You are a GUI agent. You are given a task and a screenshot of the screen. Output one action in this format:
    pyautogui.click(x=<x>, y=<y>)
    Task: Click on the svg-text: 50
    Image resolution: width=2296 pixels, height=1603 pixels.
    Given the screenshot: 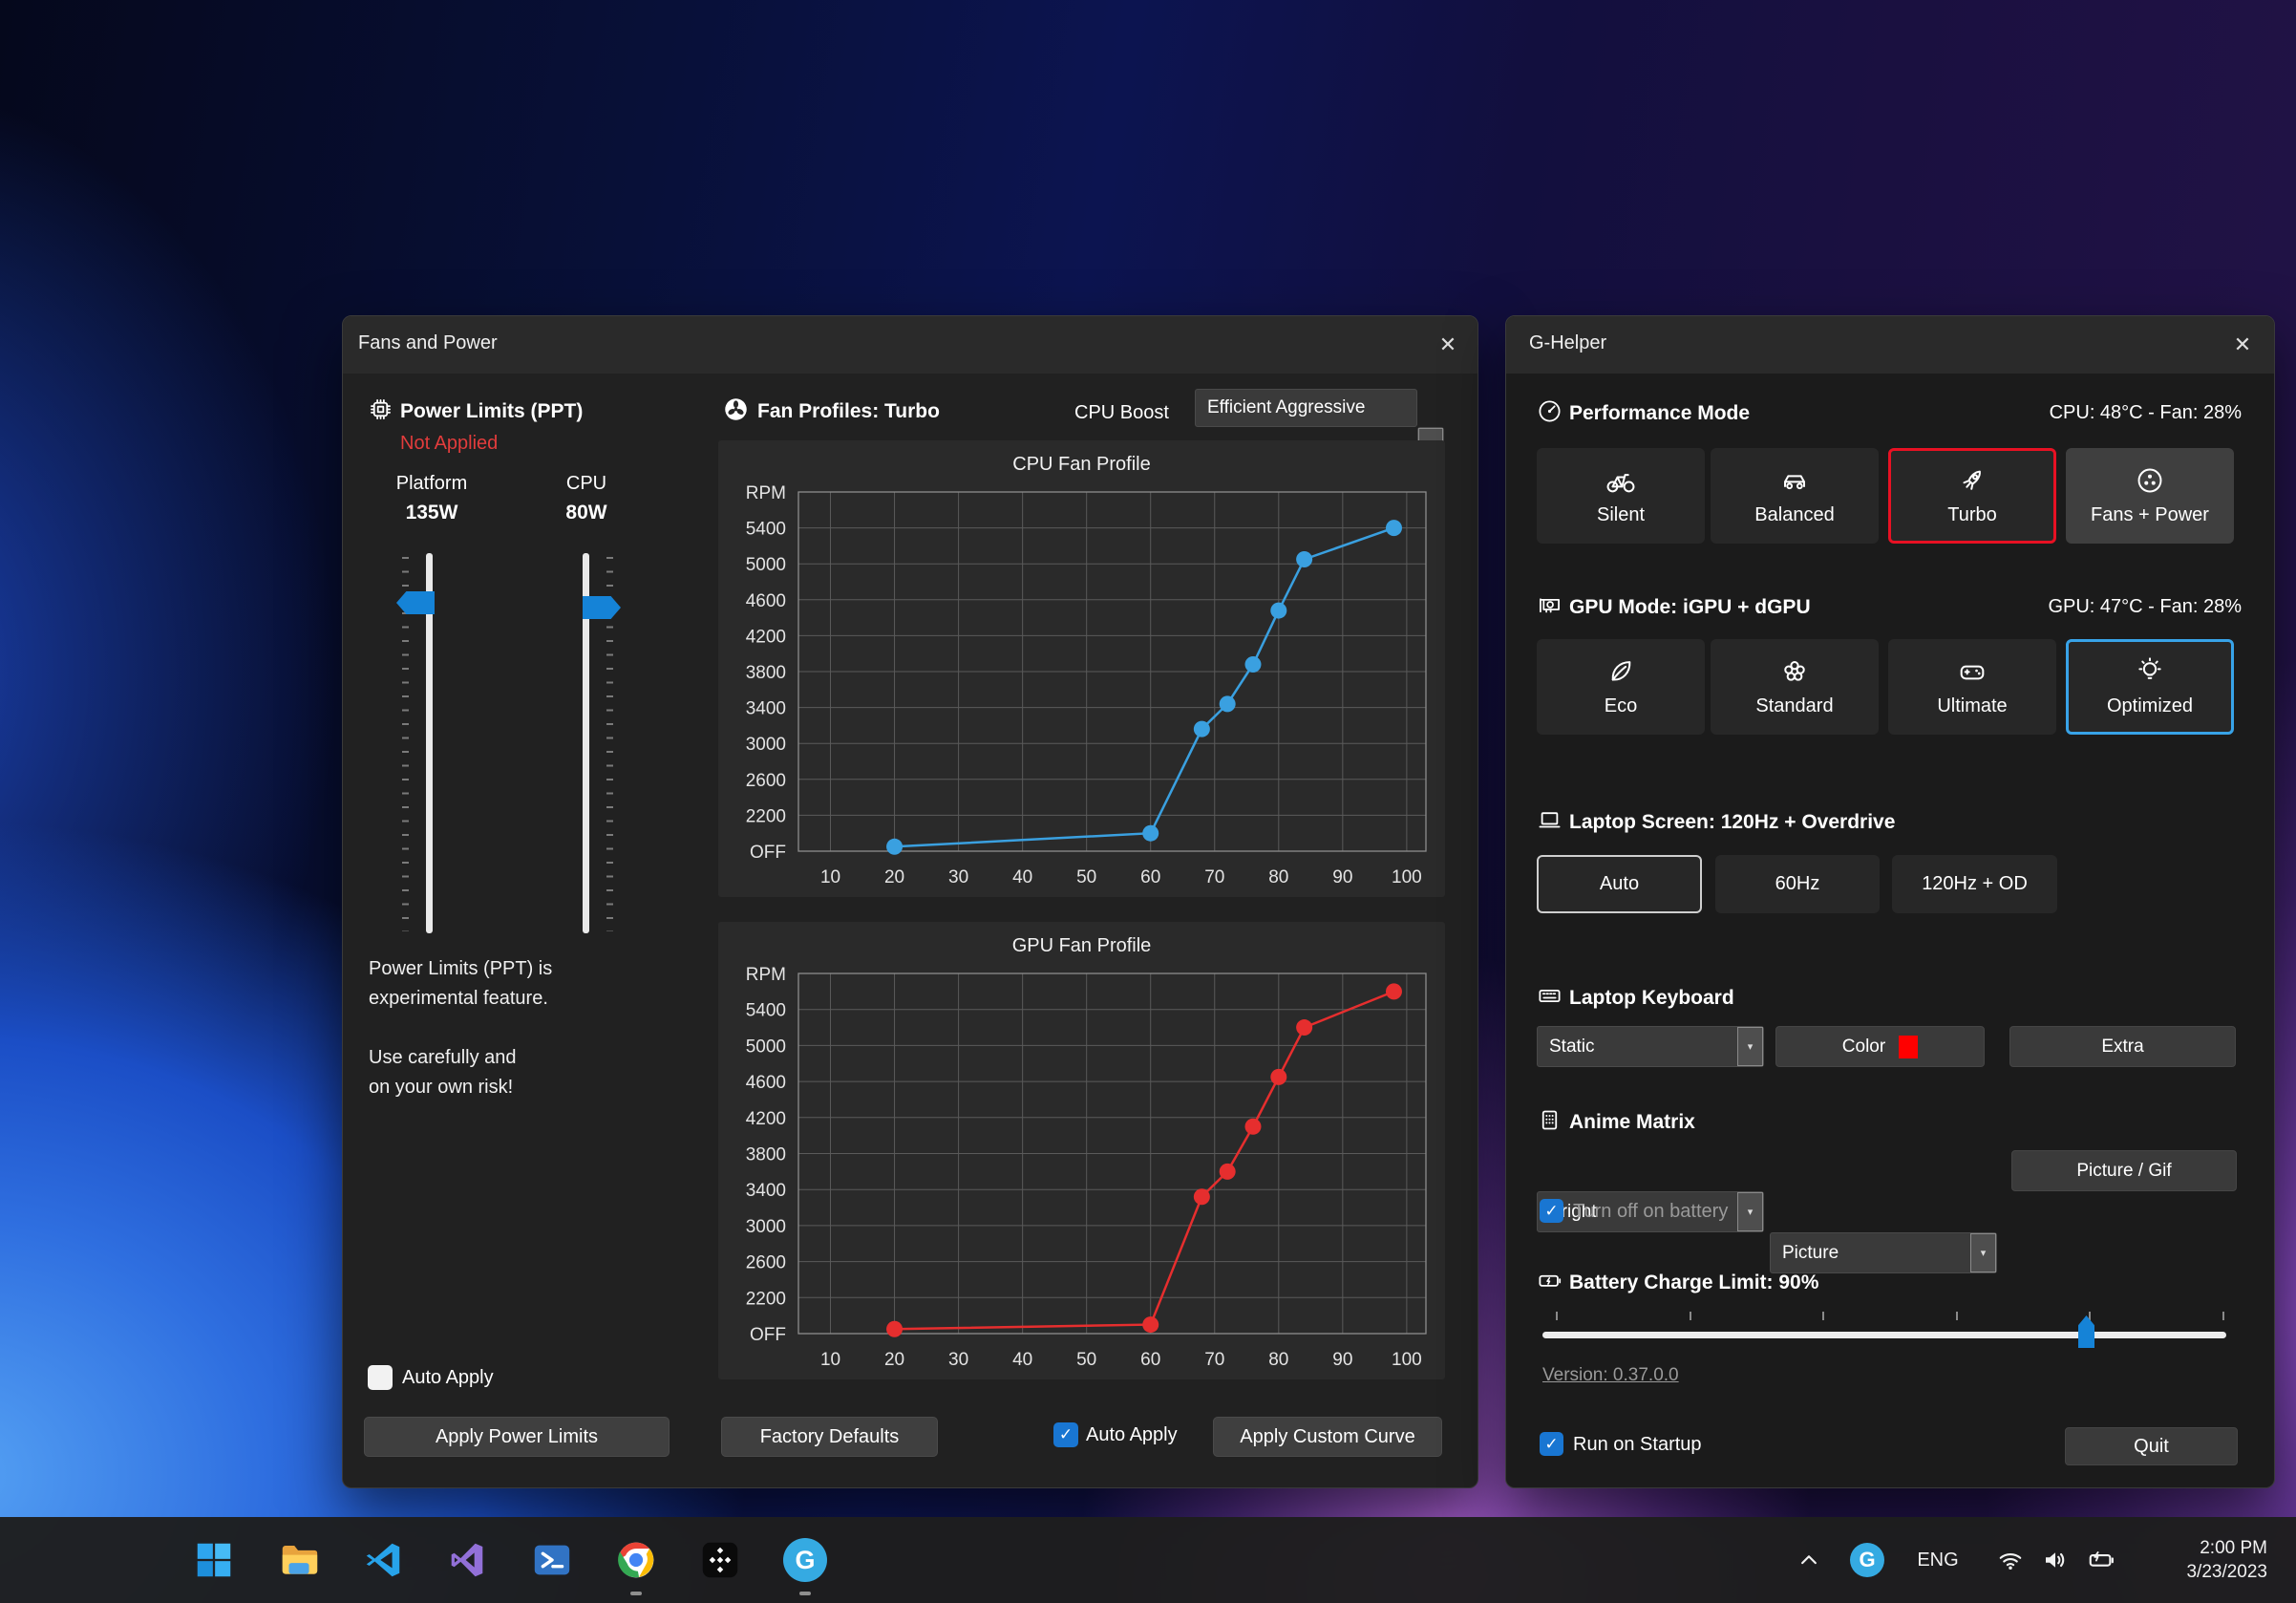 What is the action you would take?
    pyautogui.click(x=1086, y=877)
    